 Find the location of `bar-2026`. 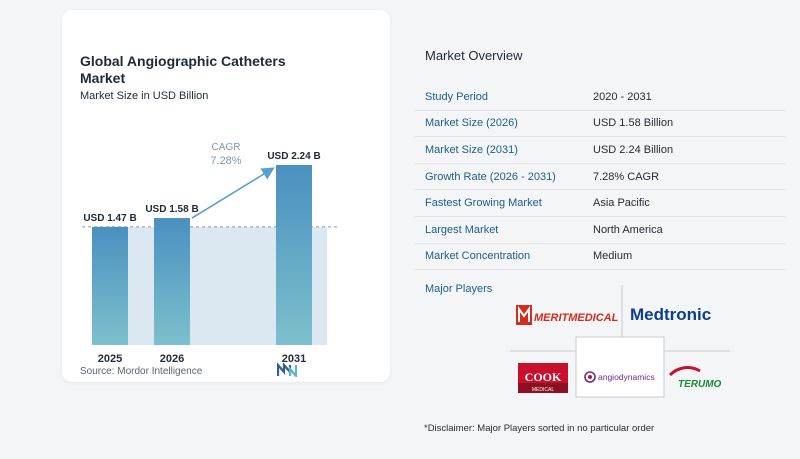

bar-2026 is located at coordinates (172, 281).